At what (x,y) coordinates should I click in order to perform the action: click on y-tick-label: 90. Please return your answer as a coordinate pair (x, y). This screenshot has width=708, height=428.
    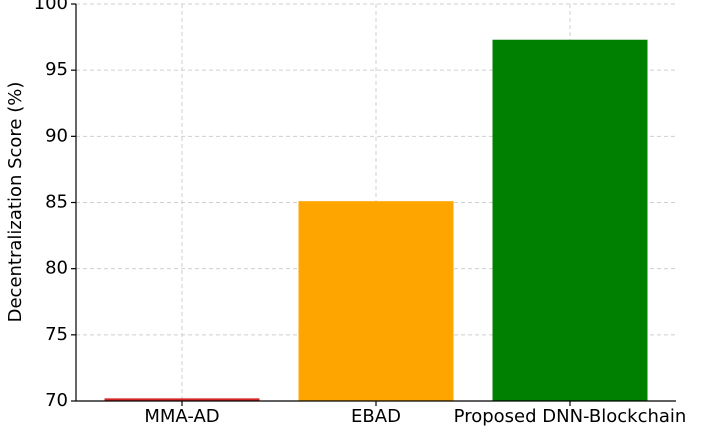
    Looking at the image, I should click on (56, 135).